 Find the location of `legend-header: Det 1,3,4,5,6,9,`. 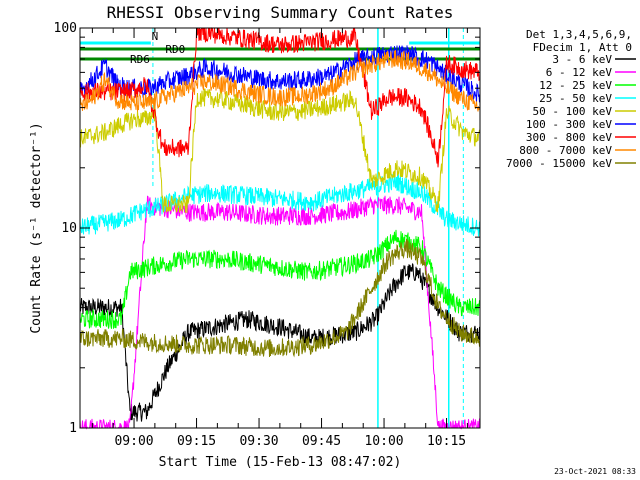

legend-header: Det 1,3,4,5,6,9, is located at coordinates (579, 34).